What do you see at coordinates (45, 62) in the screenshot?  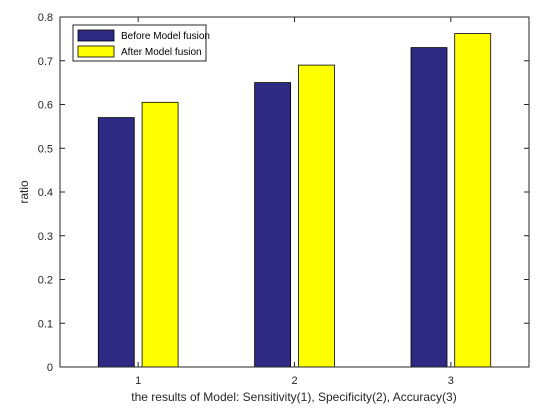 I see `y-tick-label: 0.7` at bounding box center [45, 62].